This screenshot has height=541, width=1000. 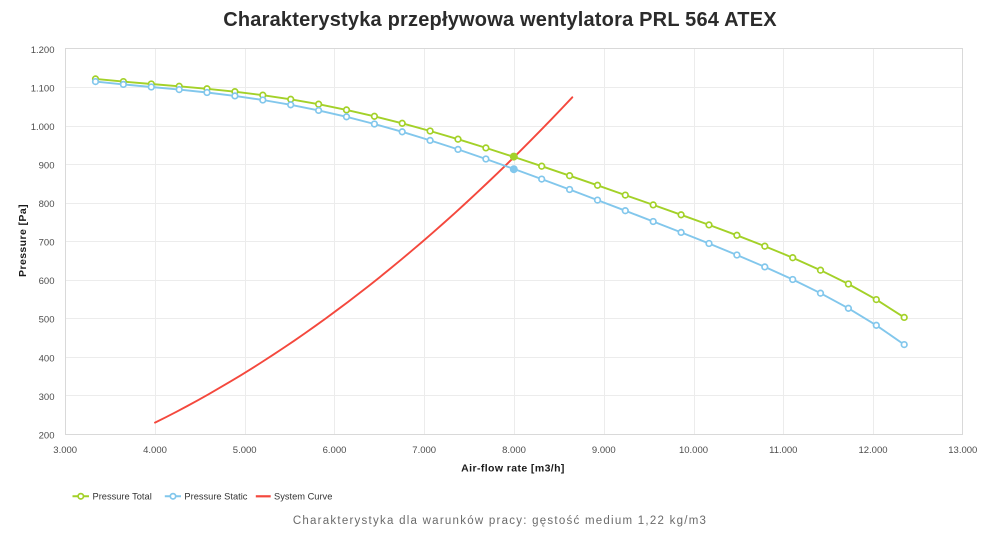 I want to click on svg-text: Pressure Static, so click(x=215, y=497).